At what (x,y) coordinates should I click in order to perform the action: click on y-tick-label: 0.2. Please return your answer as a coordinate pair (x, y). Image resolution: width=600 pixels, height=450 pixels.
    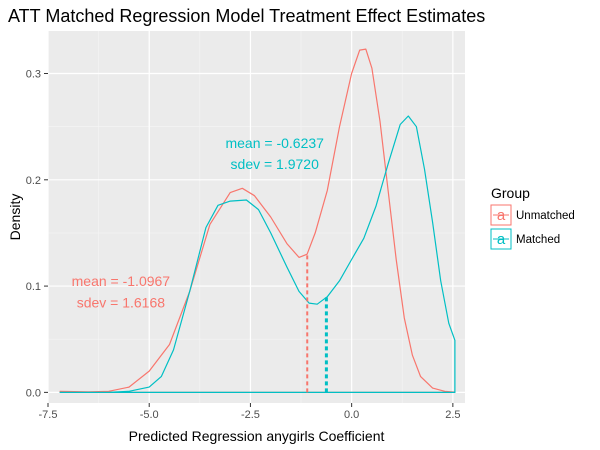
    Looking at the image, I should click on (33, 181).